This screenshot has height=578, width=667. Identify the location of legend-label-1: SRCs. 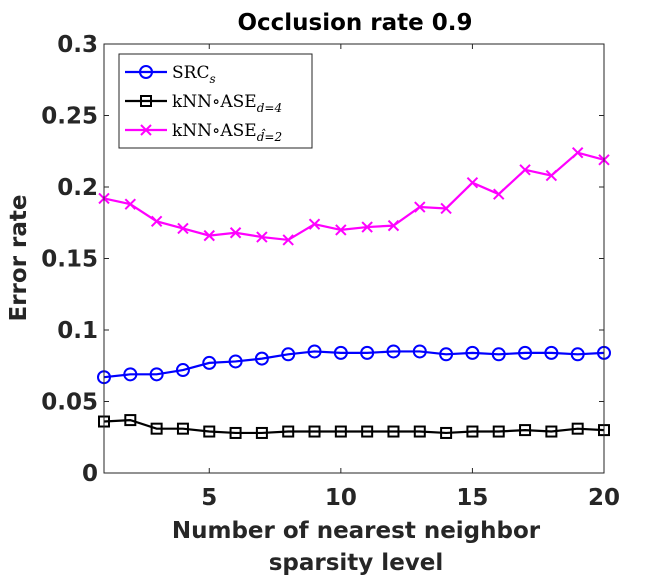
(194, 74).